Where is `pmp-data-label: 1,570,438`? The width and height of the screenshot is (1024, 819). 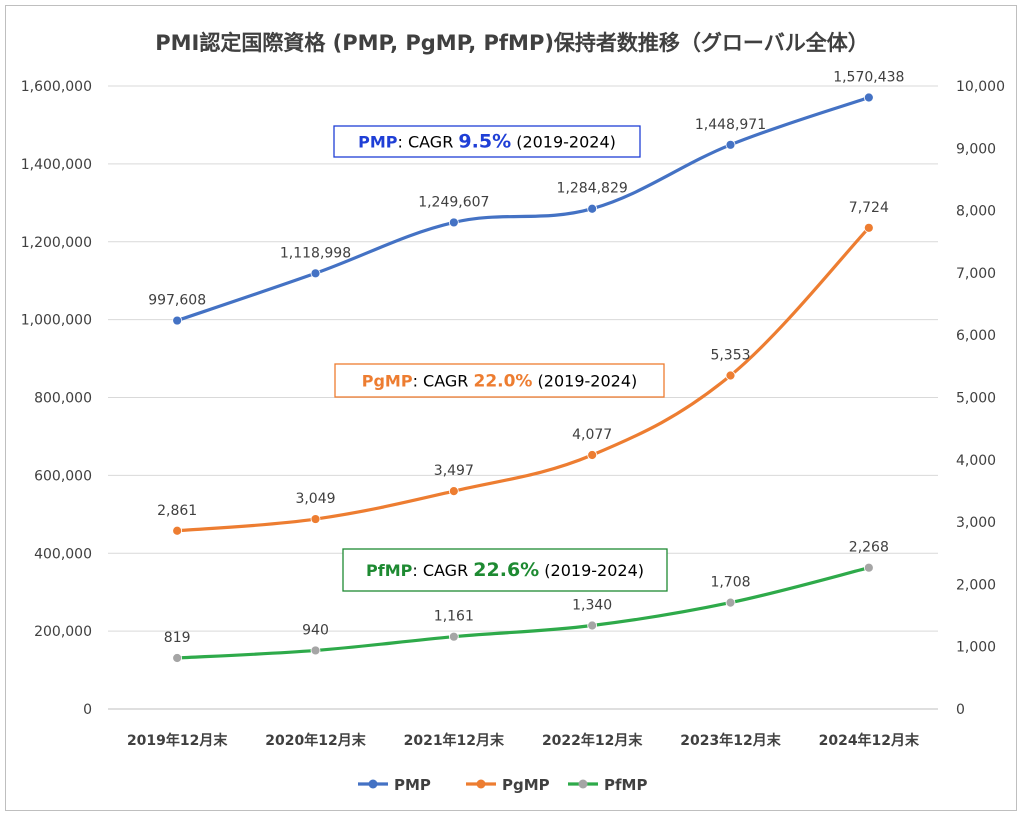
pmp-data-label: 1,570,438 is located at coordinates (868, 78).